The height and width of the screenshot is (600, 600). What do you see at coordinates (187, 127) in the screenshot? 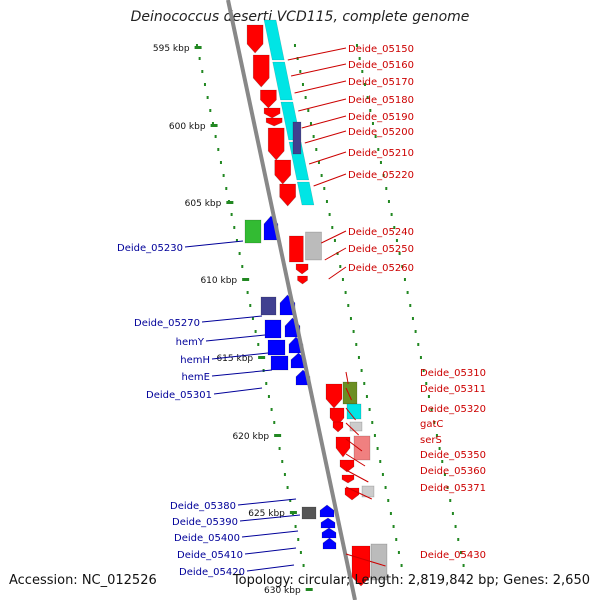
I see `scale-tick-label: 600 kbp` at bounding box center [187, 127].